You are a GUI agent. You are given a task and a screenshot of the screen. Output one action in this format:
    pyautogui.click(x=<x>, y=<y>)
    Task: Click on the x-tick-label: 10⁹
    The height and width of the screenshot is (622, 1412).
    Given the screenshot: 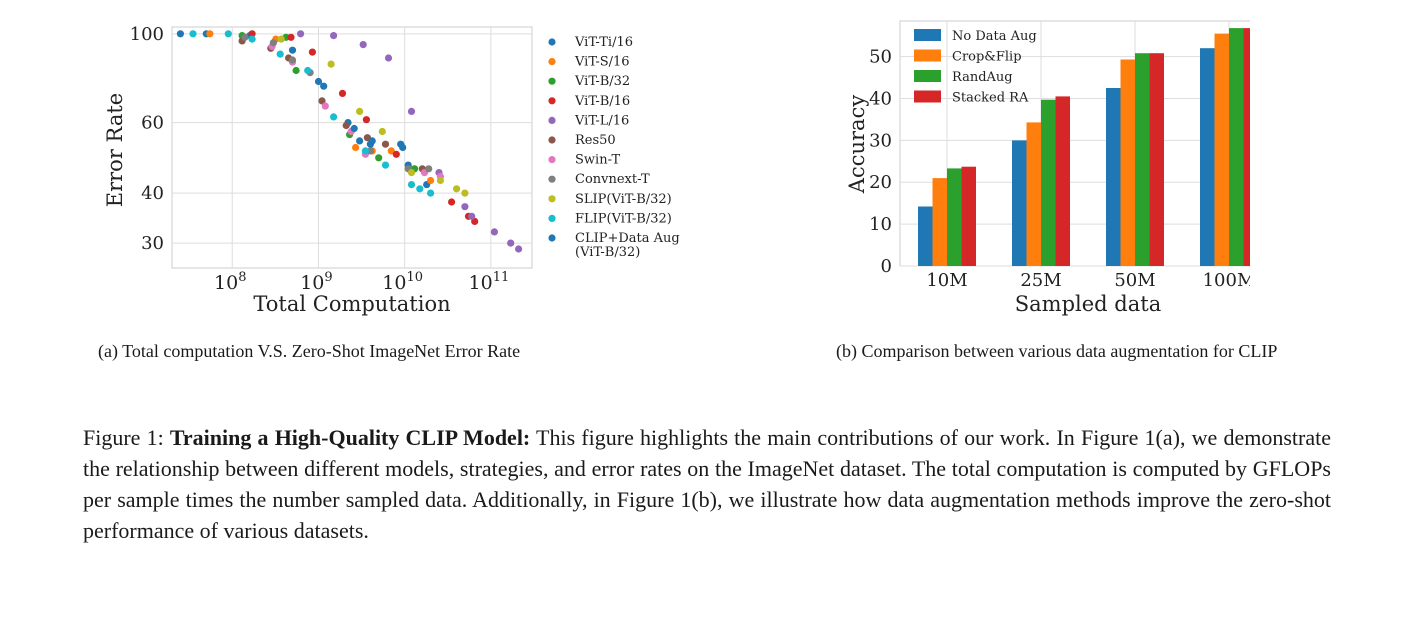 What is the action you would take?
    pyautogui.click(x=316, y=282)
    